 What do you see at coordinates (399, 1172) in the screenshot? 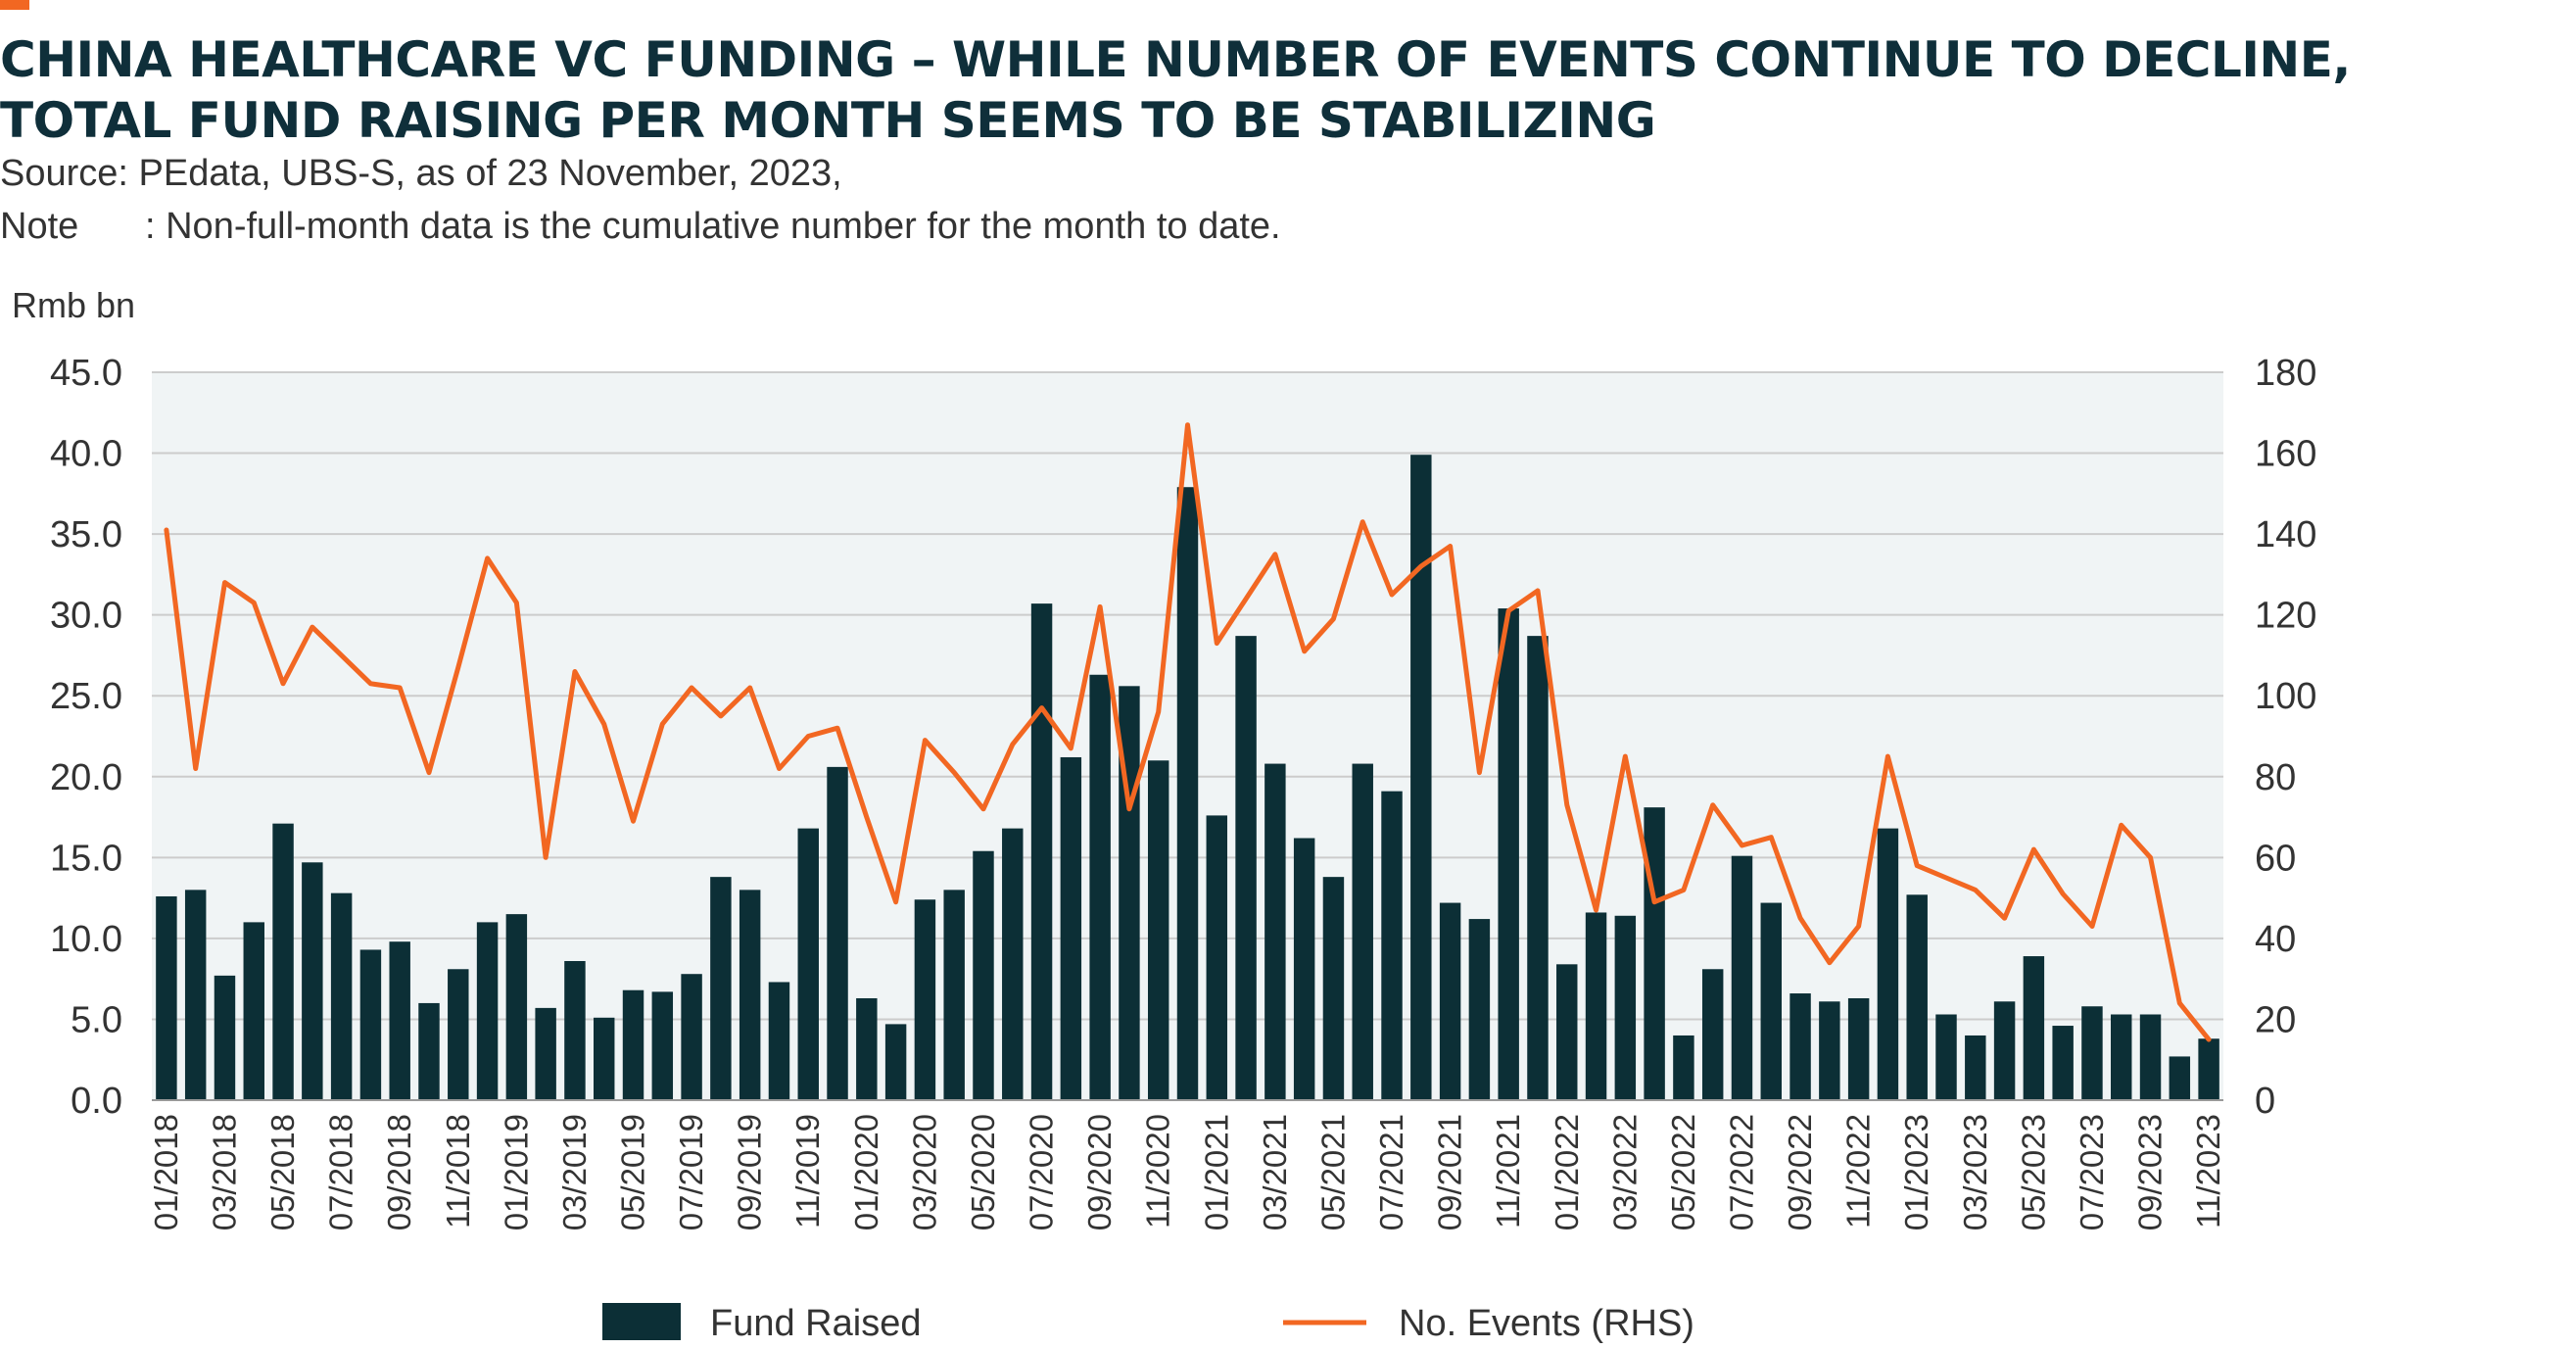
I see `x-tick-label: 09/2018` at bounding box center [399, 1172].